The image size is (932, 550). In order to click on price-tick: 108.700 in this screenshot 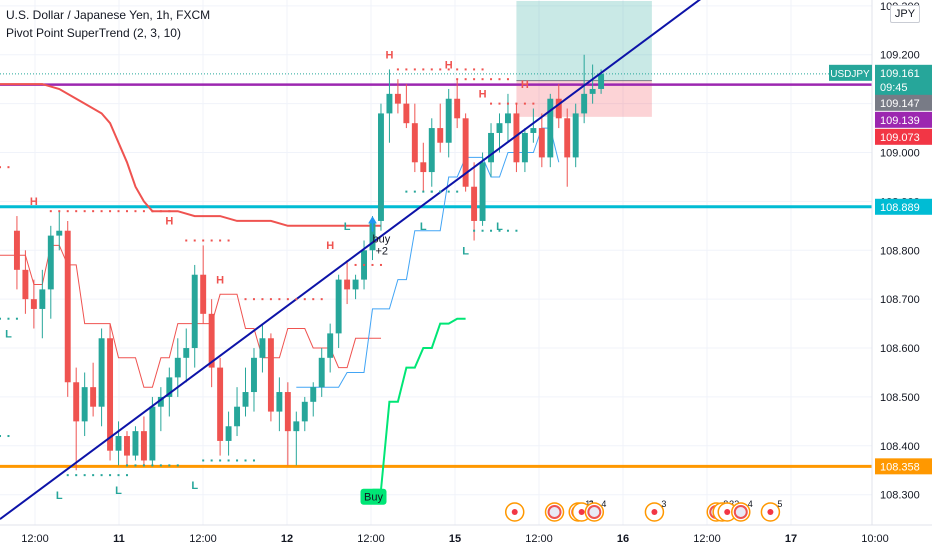, I will do `click(900, 300)`.